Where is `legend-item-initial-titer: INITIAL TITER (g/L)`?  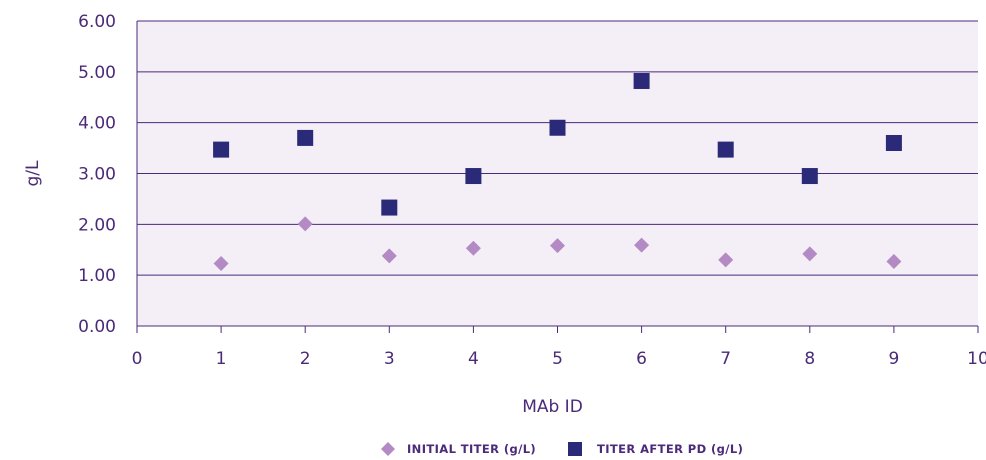 legend-item-initial-titer: INITIAL TITER (g/L) is located at coordinates (458, 449).